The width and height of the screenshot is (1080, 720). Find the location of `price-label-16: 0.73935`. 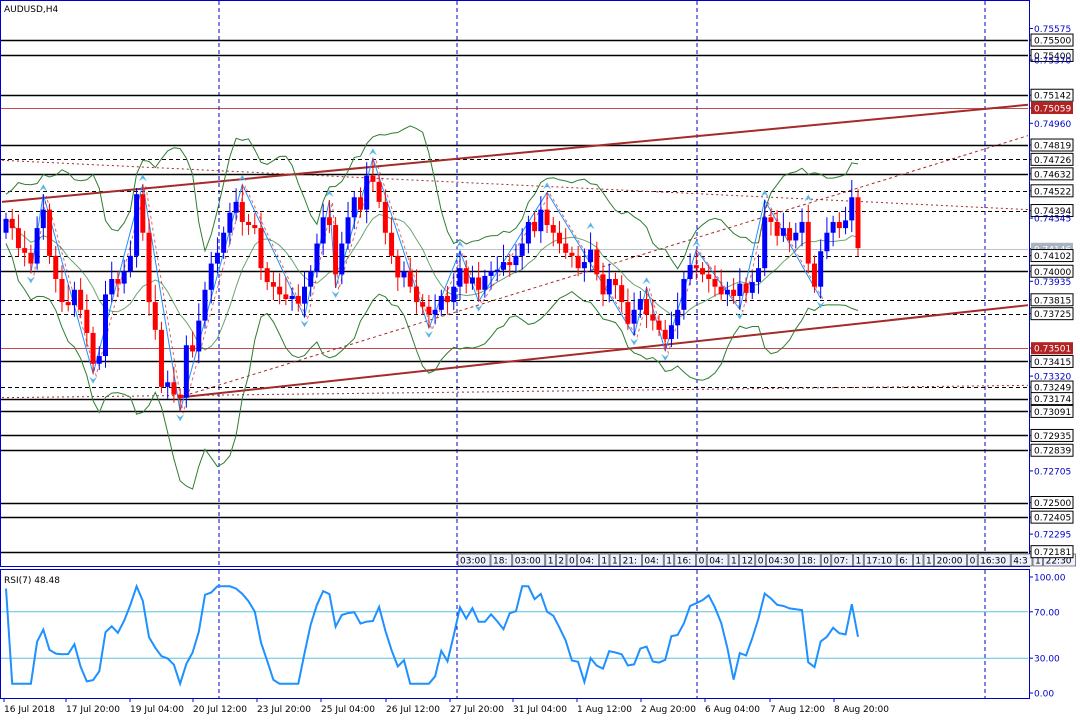

price-label-16: 0.73935 is located at coordinates (1052, 283).